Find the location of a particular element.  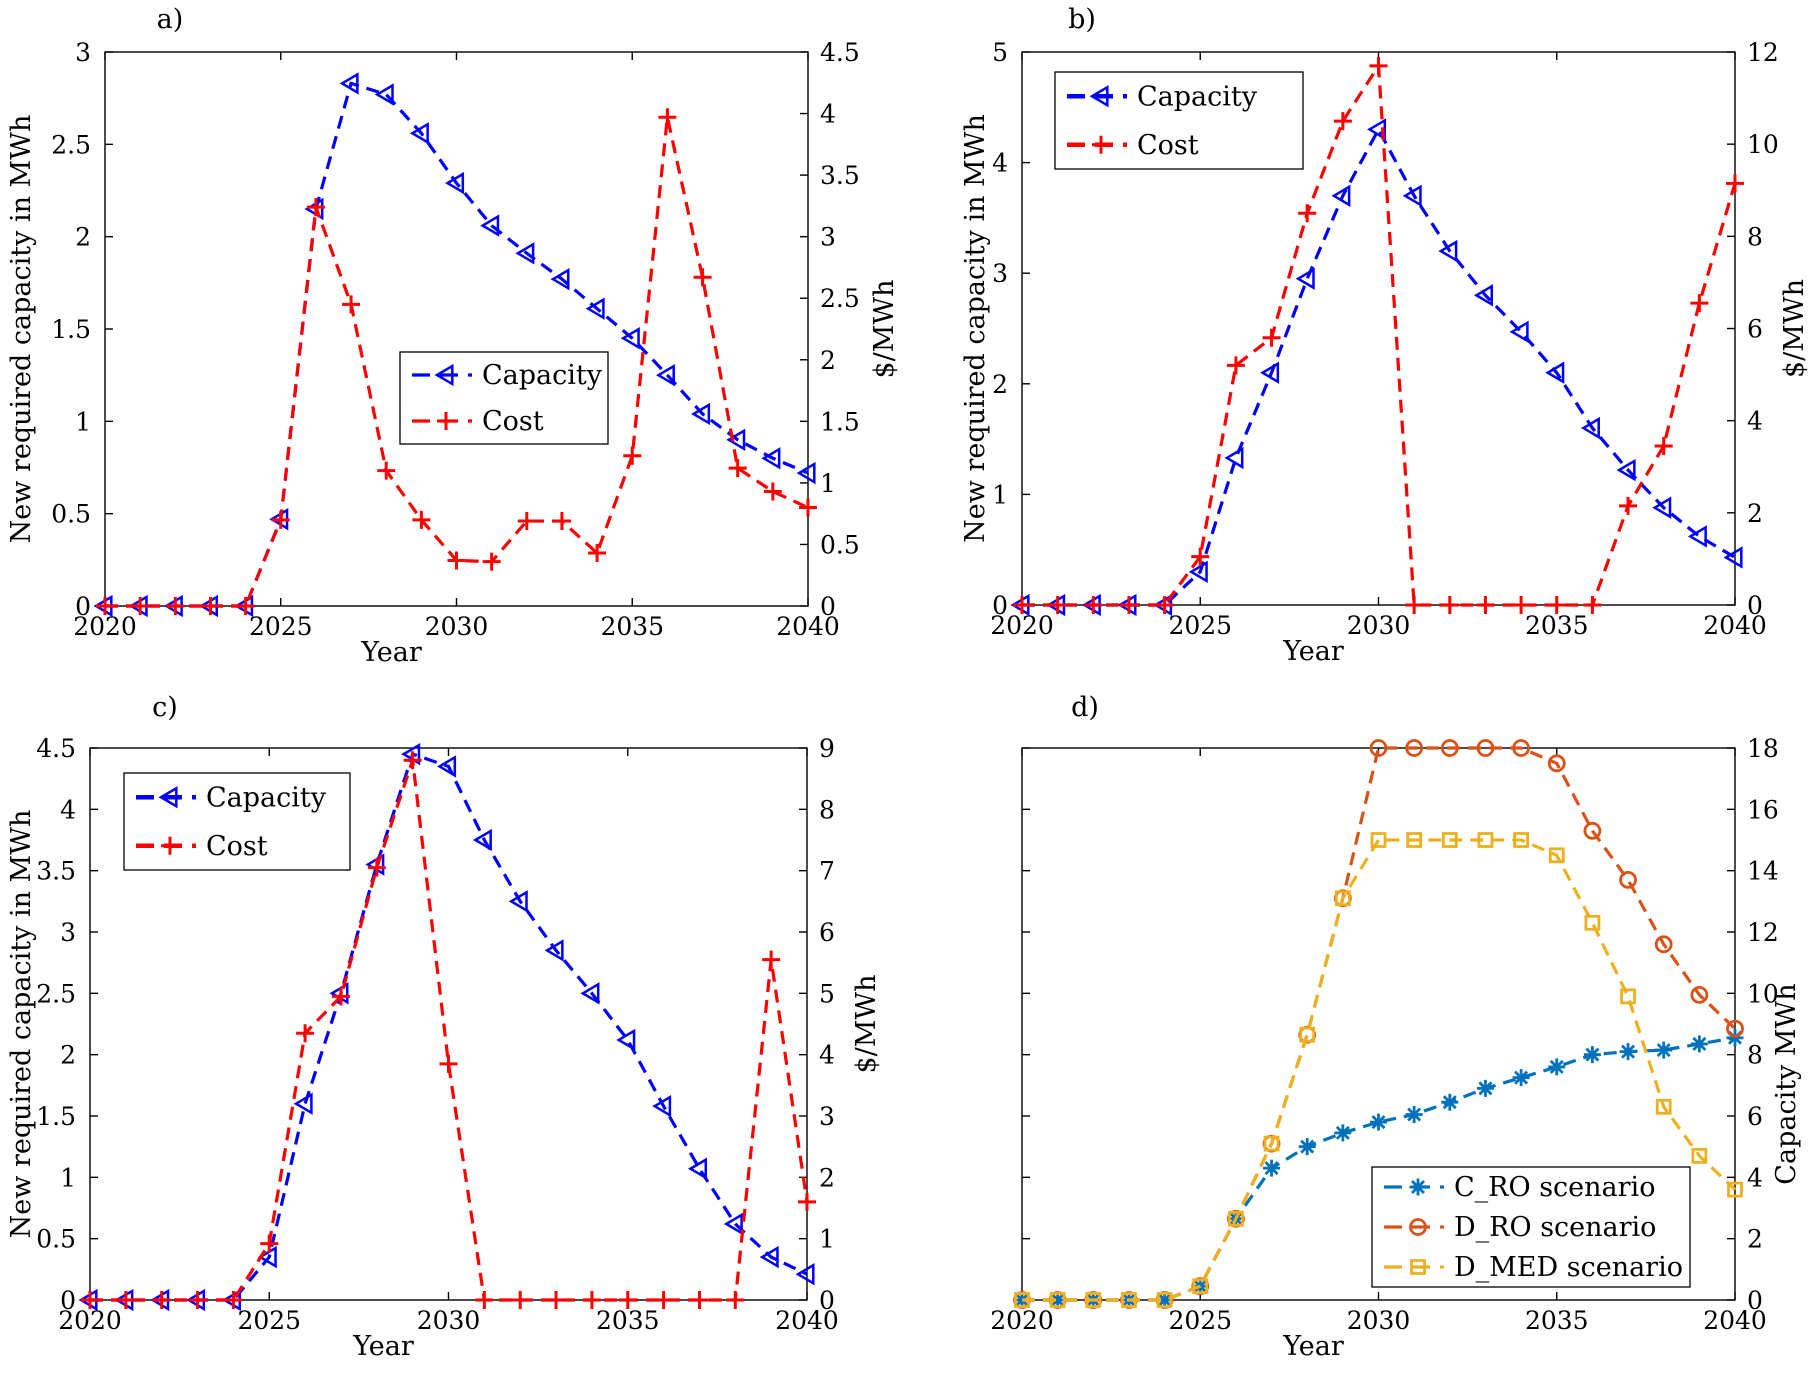

x-axis-label: Year is located at coordinates (383, 1346).